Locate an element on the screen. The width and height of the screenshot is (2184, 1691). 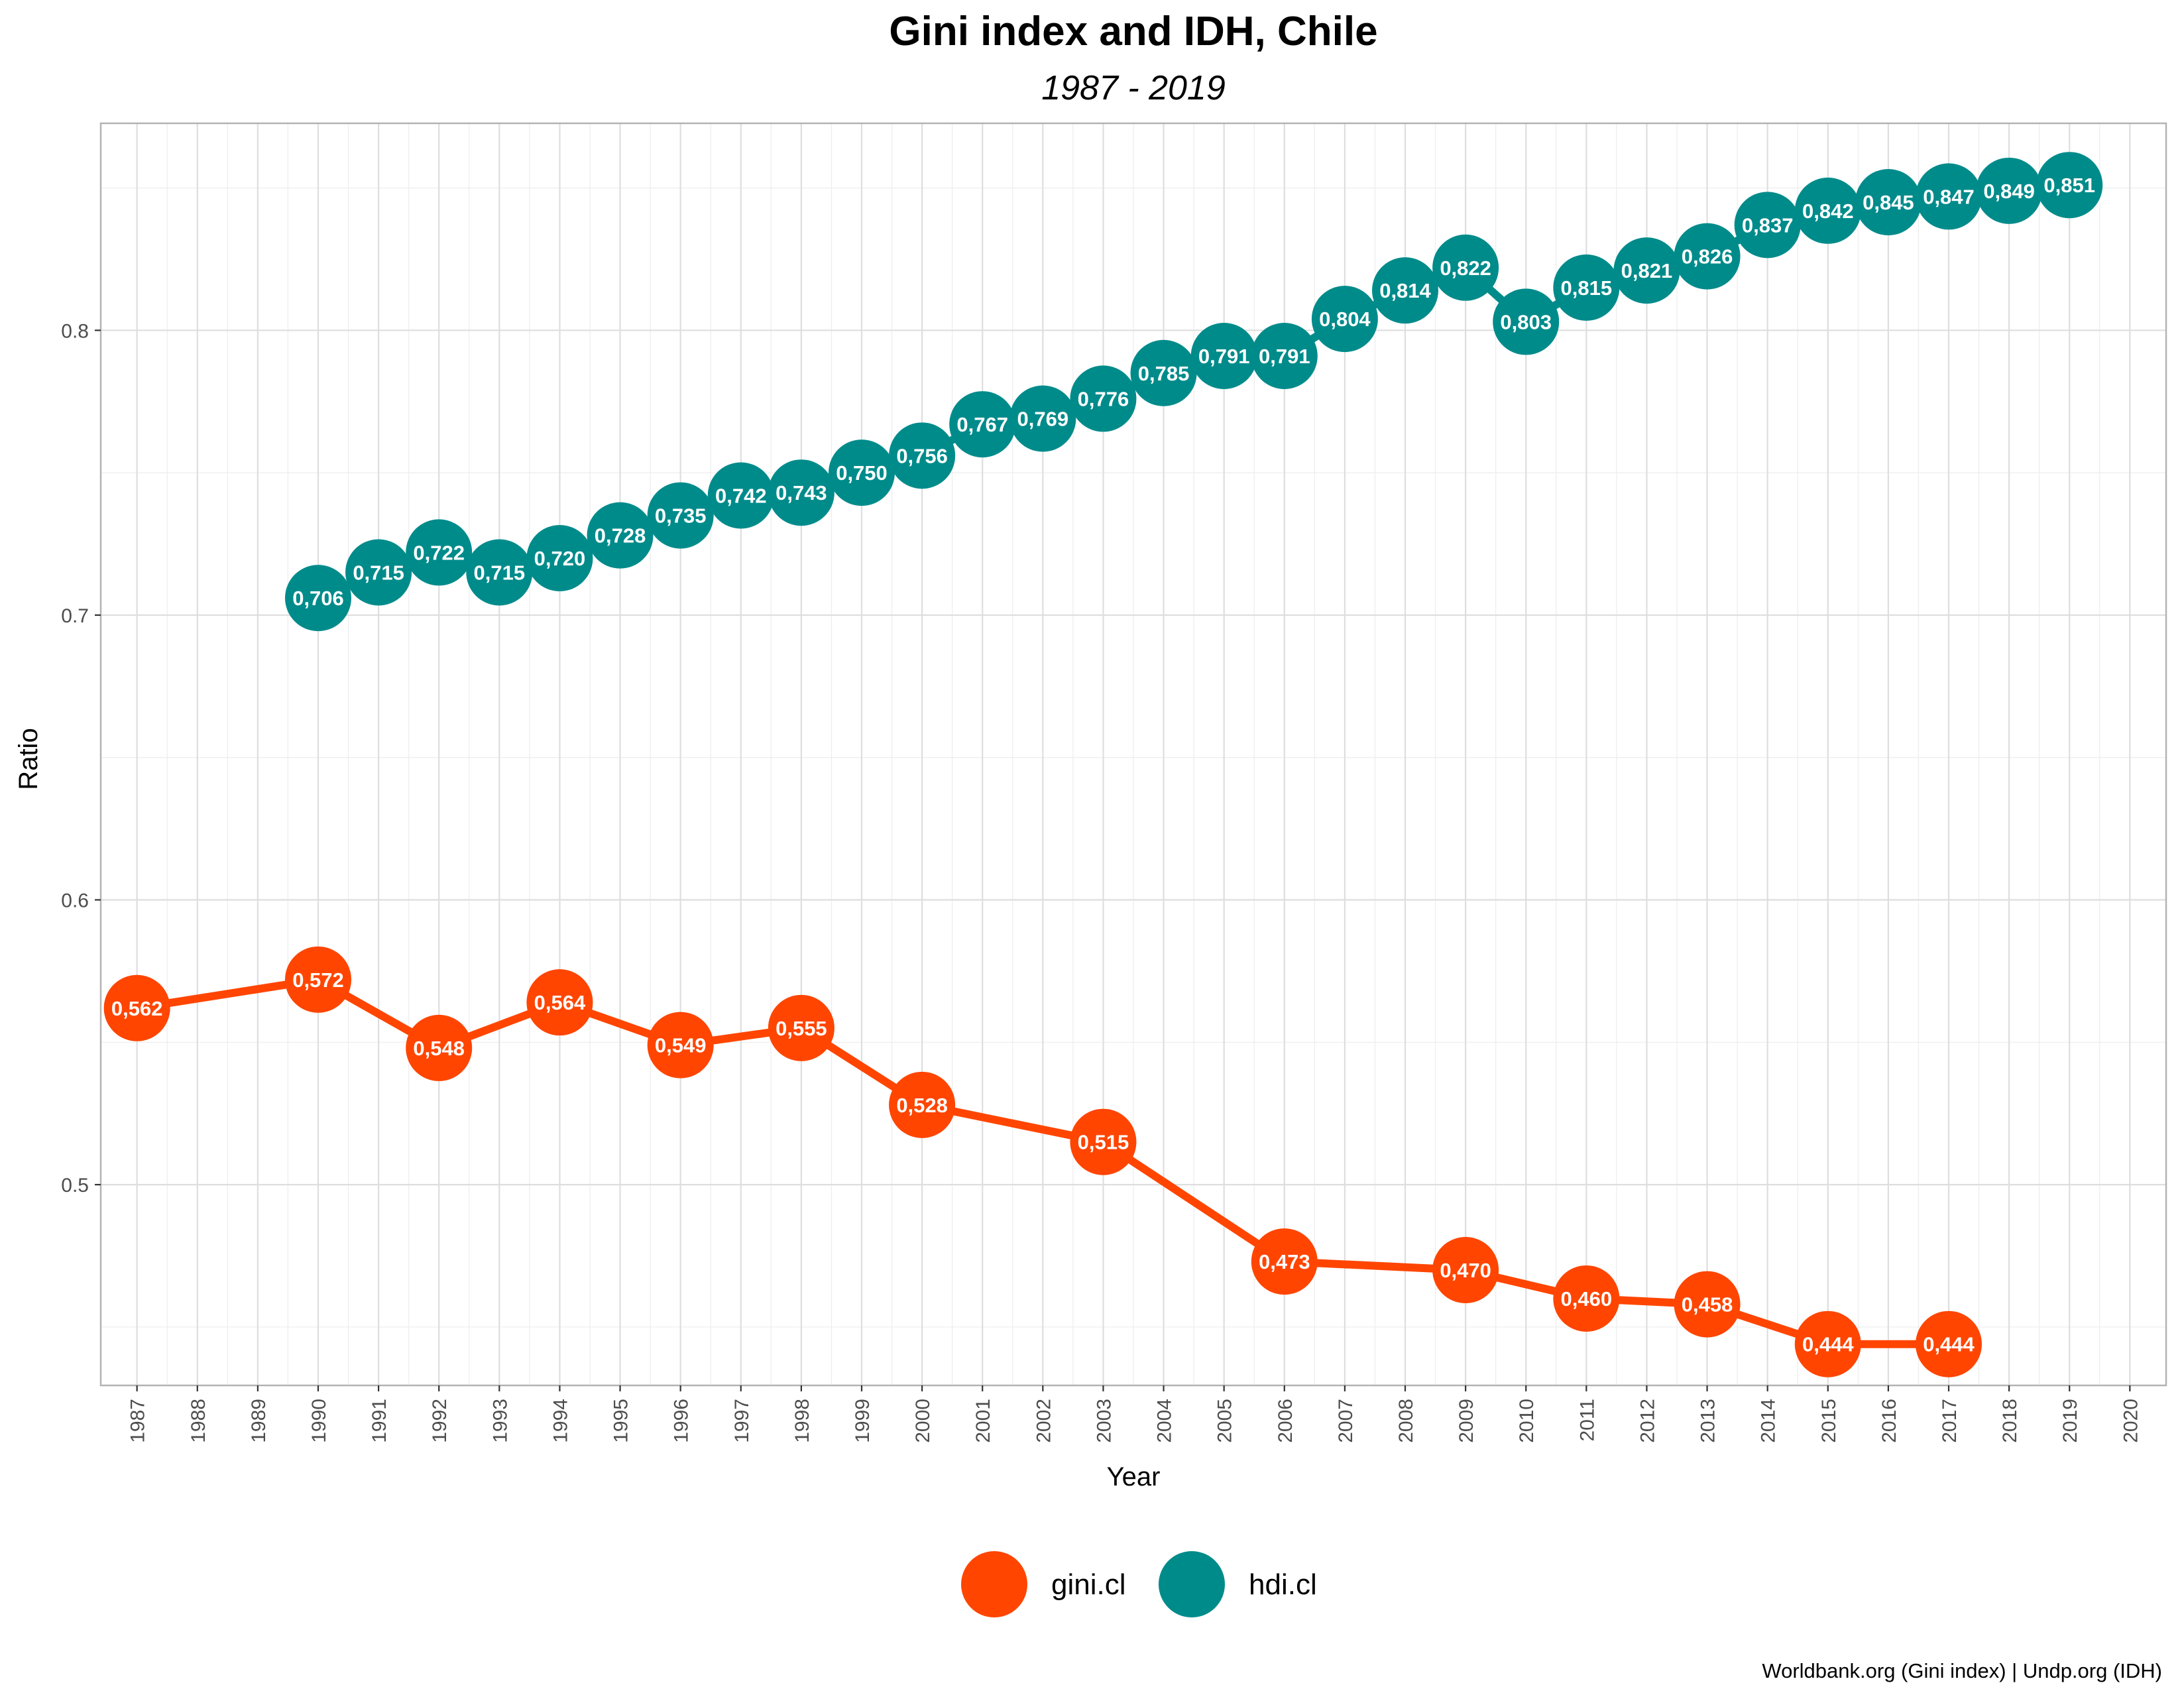
legend-key-hdi.cl is located at coordinates (1192, 1584).